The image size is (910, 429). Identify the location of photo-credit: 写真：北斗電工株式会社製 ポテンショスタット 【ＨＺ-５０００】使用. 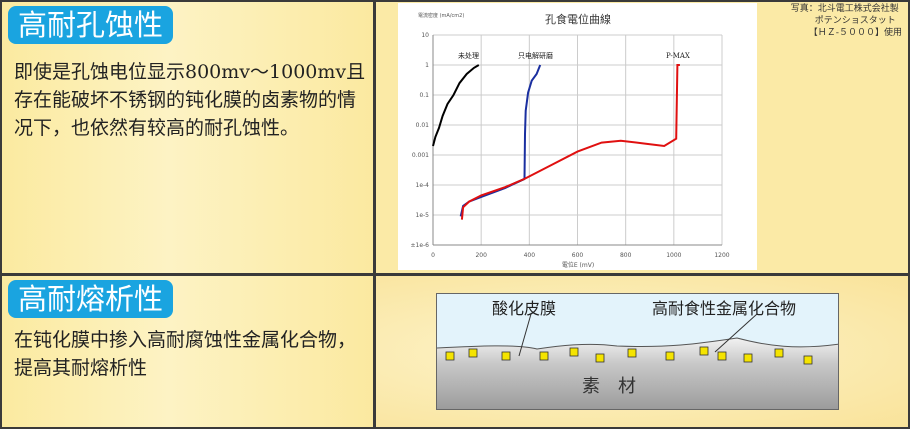
(846, 21).